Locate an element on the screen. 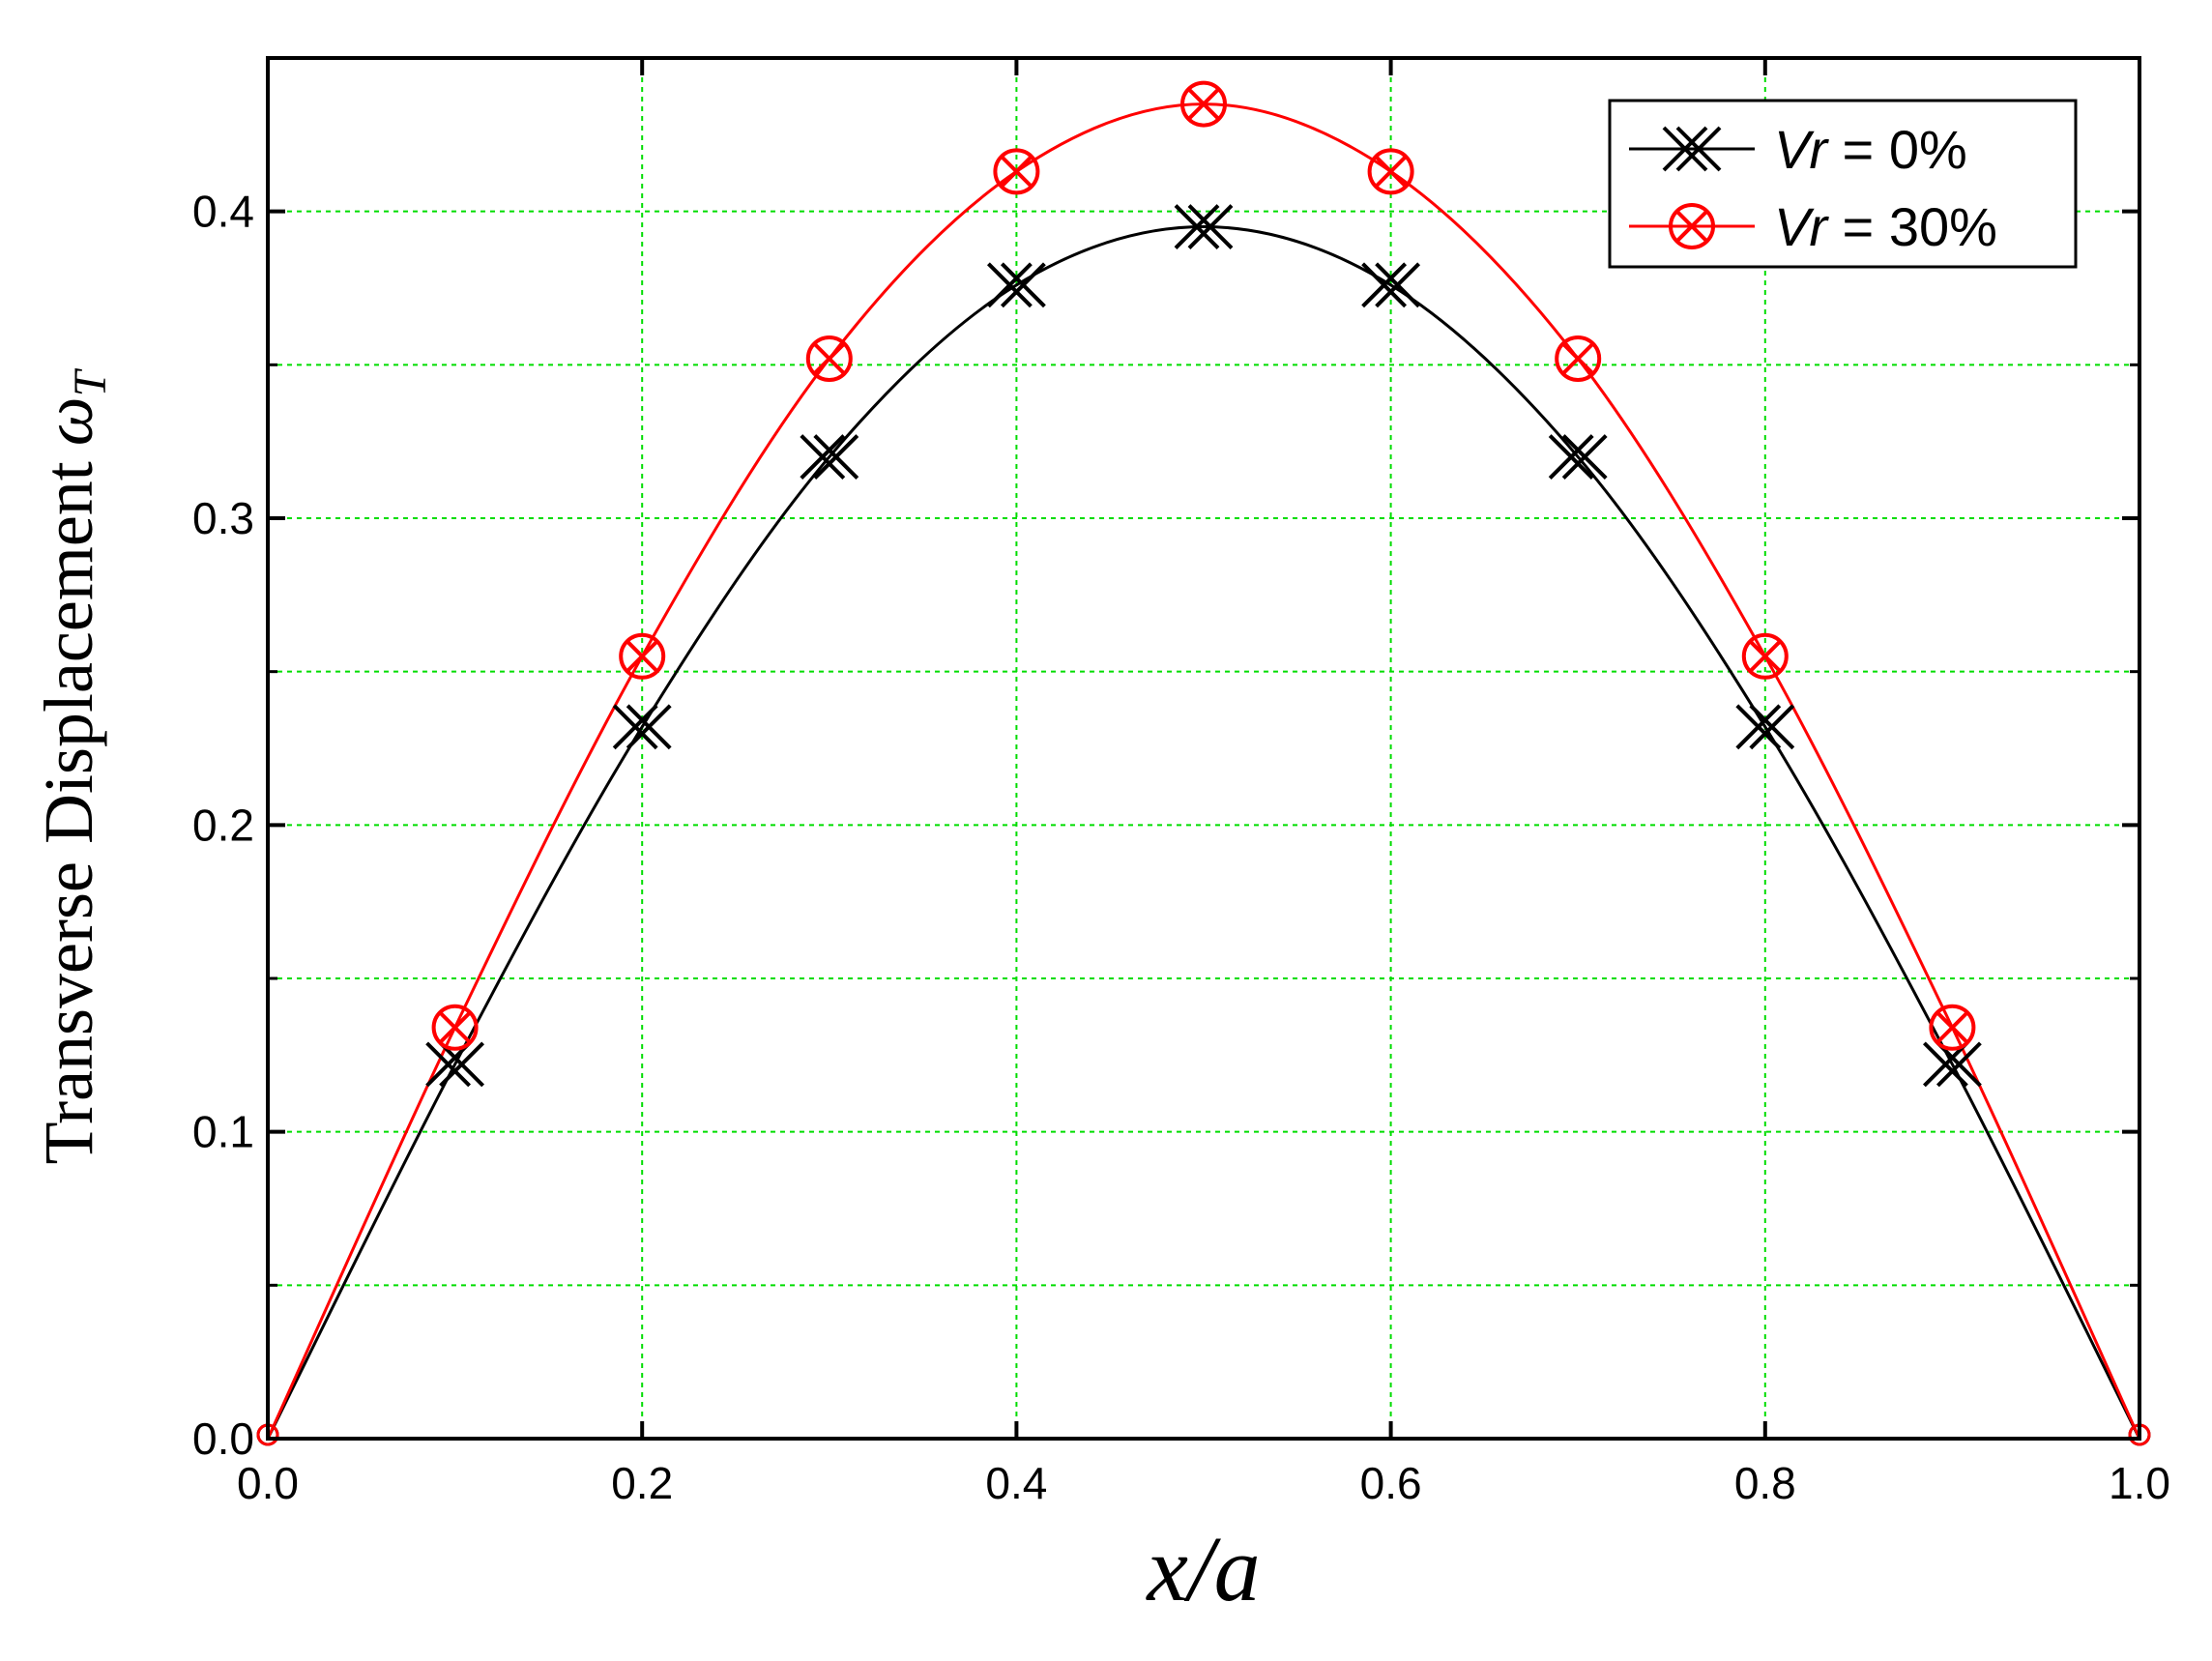  x-tick-label: 0.6 is located at coordinates (1391, 1483).